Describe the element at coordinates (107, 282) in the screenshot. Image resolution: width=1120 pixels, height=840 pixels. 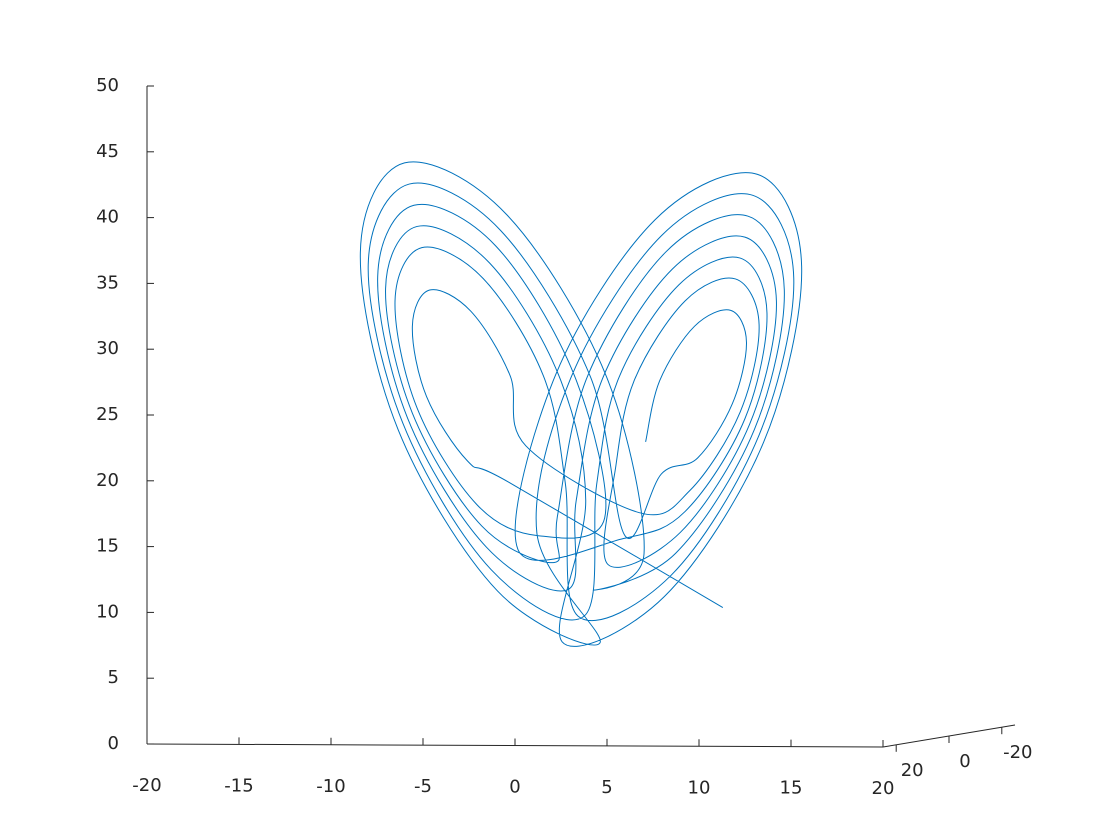
I see `z-tick-label: 35` at that location.